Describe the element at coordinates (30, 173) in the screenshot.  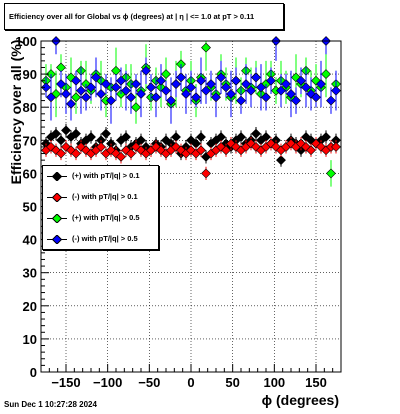
I see `y-tick-label: 60` at that location.